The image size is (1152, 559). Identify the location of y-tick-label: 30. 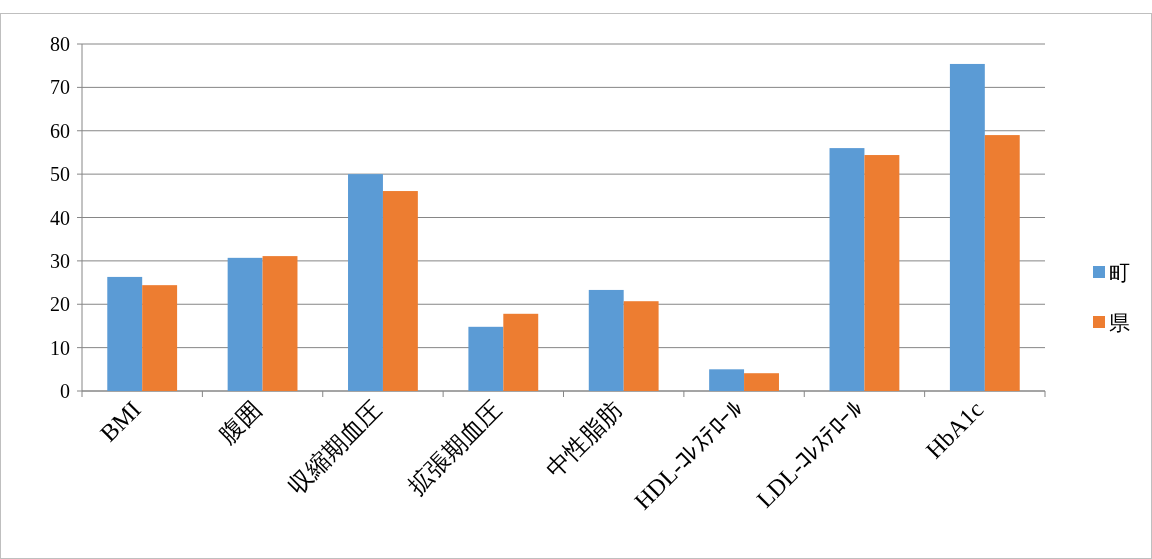
(60, 260).